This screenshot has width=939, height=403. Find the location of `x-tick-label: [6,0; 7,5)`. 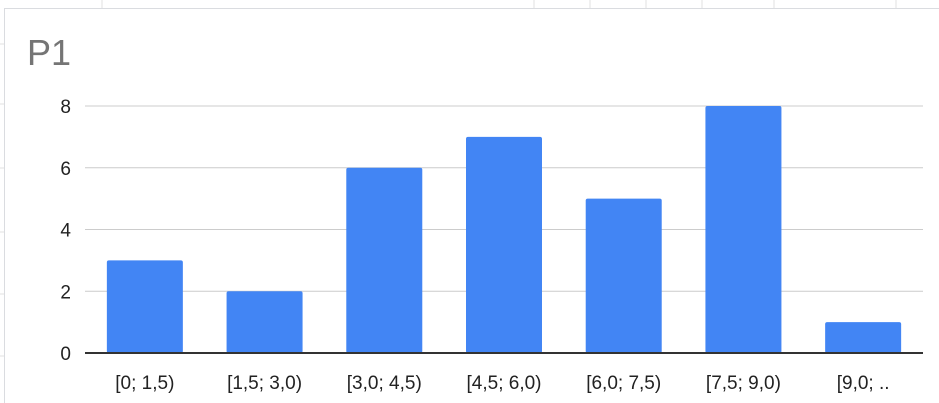

x-tick-label: [6,0; 7,5) is located at coordinates (623, 383).